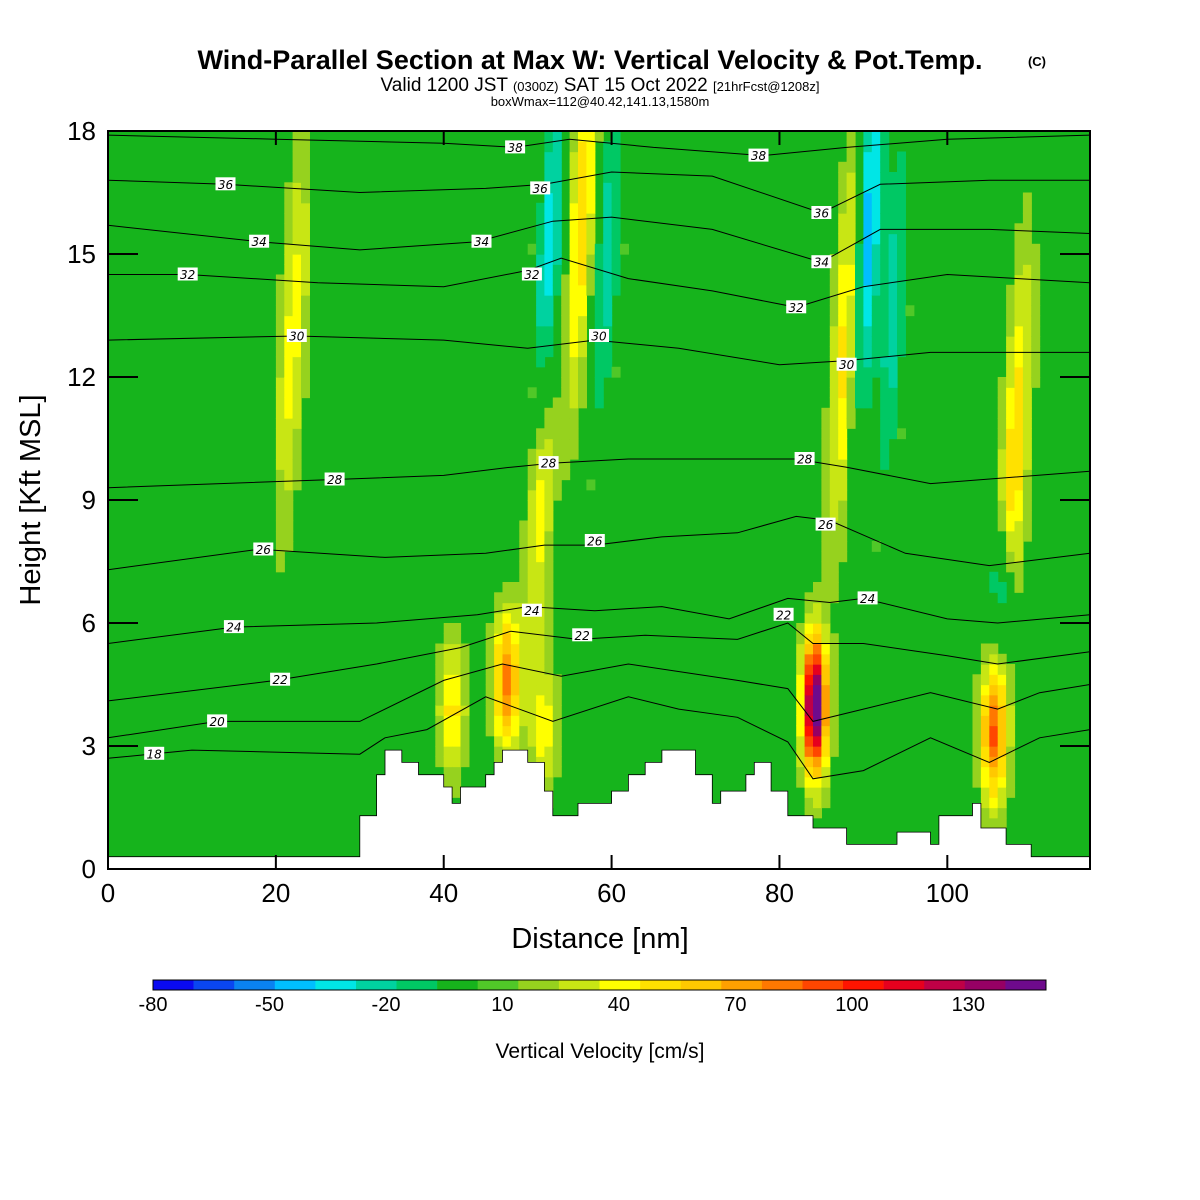 This screenshot has width=1200, height=1200. What do you see at coordinates (217, 722) in the screenshot?
I see `isentrope-label-text: 20` at bounding box center [217, 722].